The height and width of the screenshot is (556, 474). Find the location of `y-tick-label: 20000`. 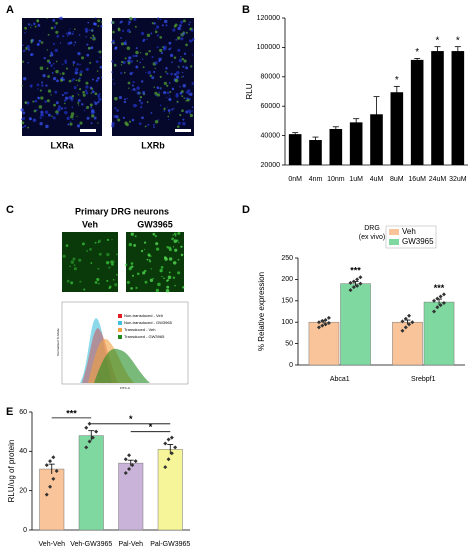

y-tick-label: 20000 is located at coordinates (271, 165).